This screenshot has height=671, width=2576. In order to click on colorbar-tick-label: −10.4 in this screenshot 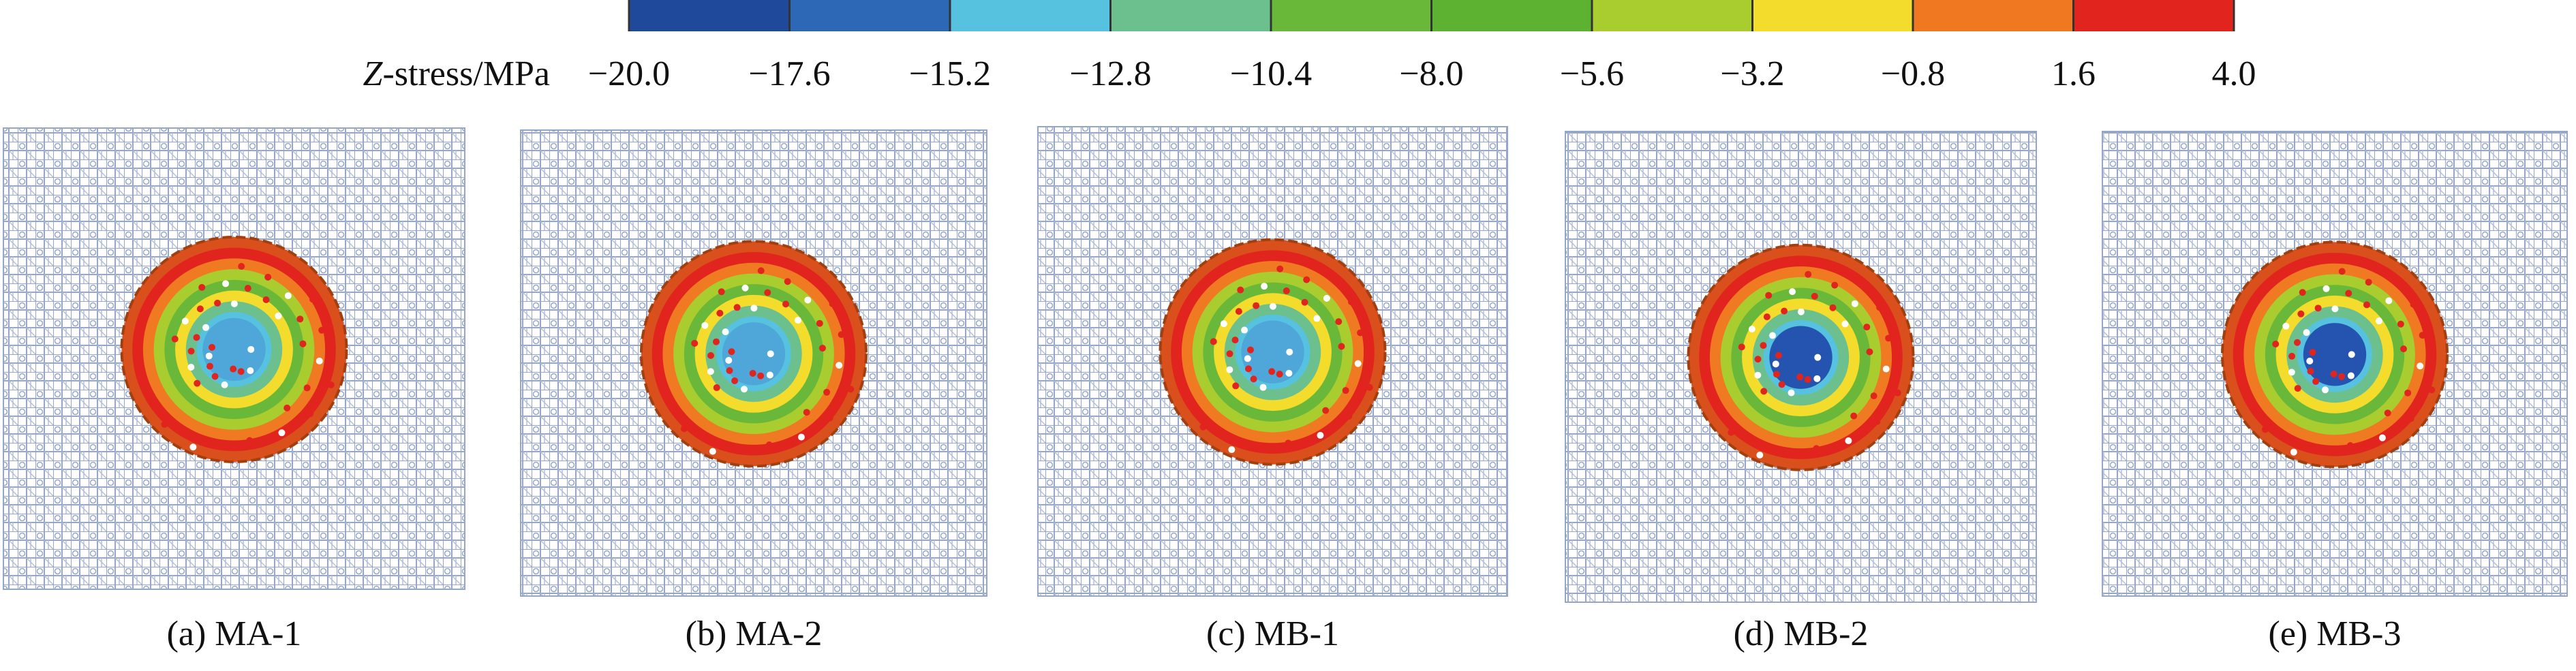, I will do `click(1271, 73)`.